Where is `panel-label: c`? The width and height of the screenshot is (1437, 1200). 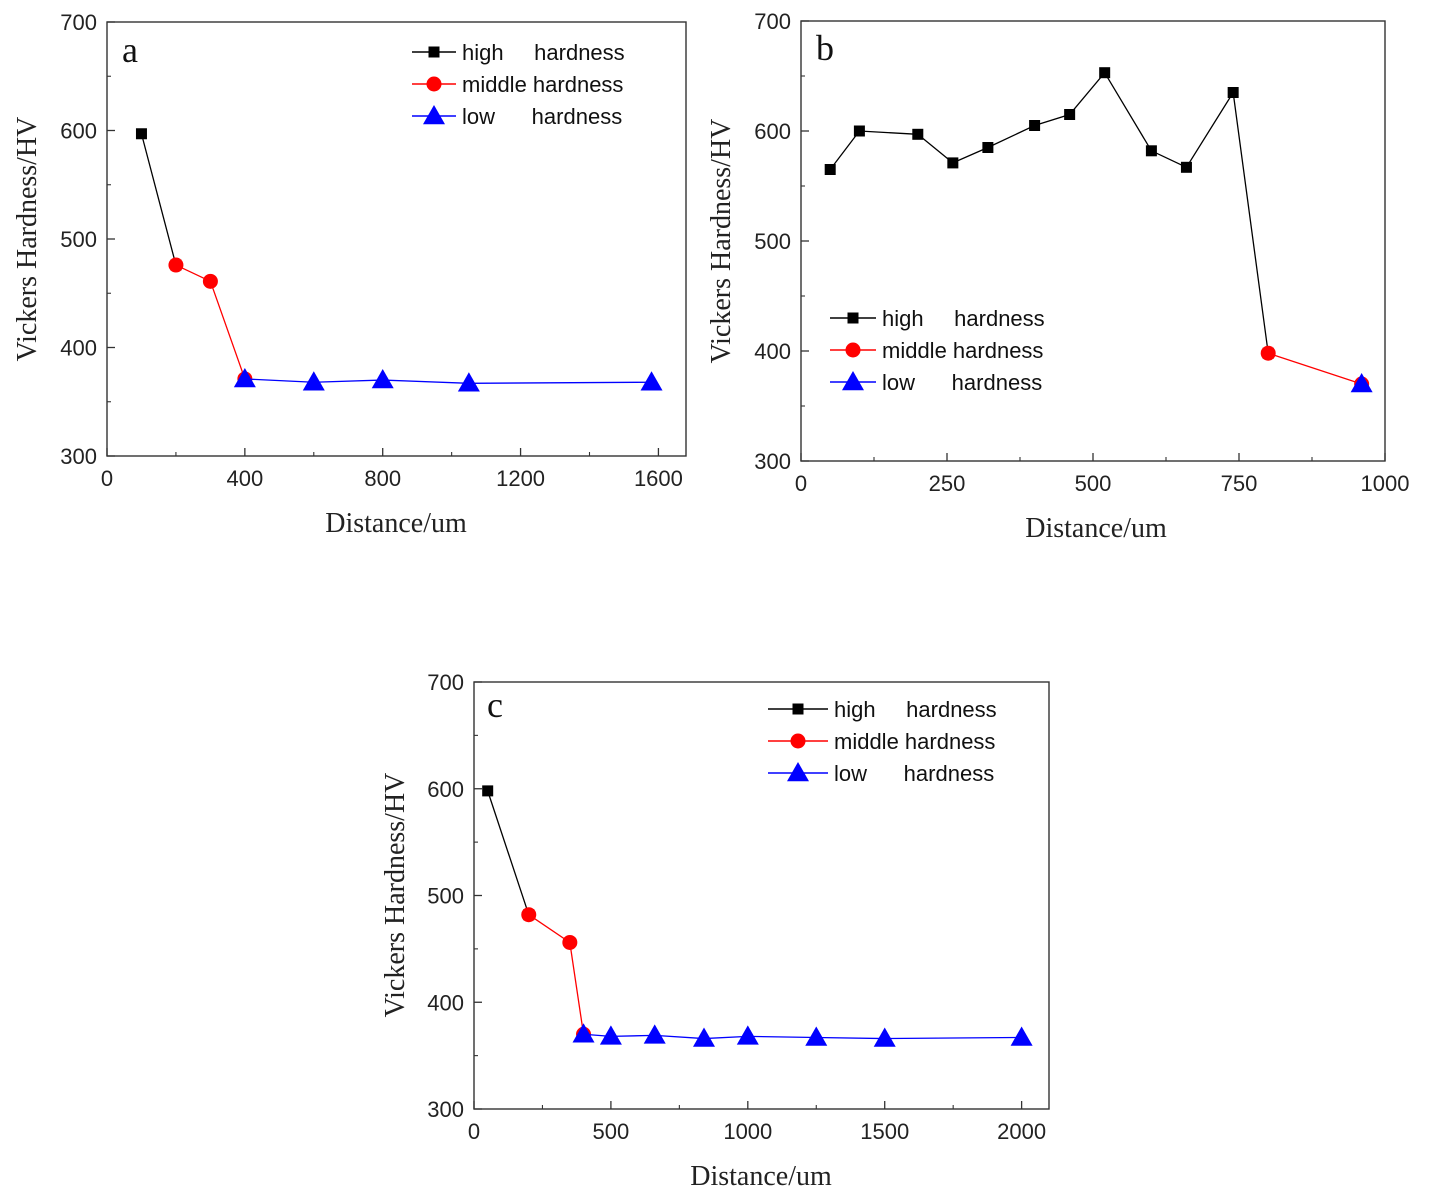 panel-label: c is located at coordinates (495, 705).